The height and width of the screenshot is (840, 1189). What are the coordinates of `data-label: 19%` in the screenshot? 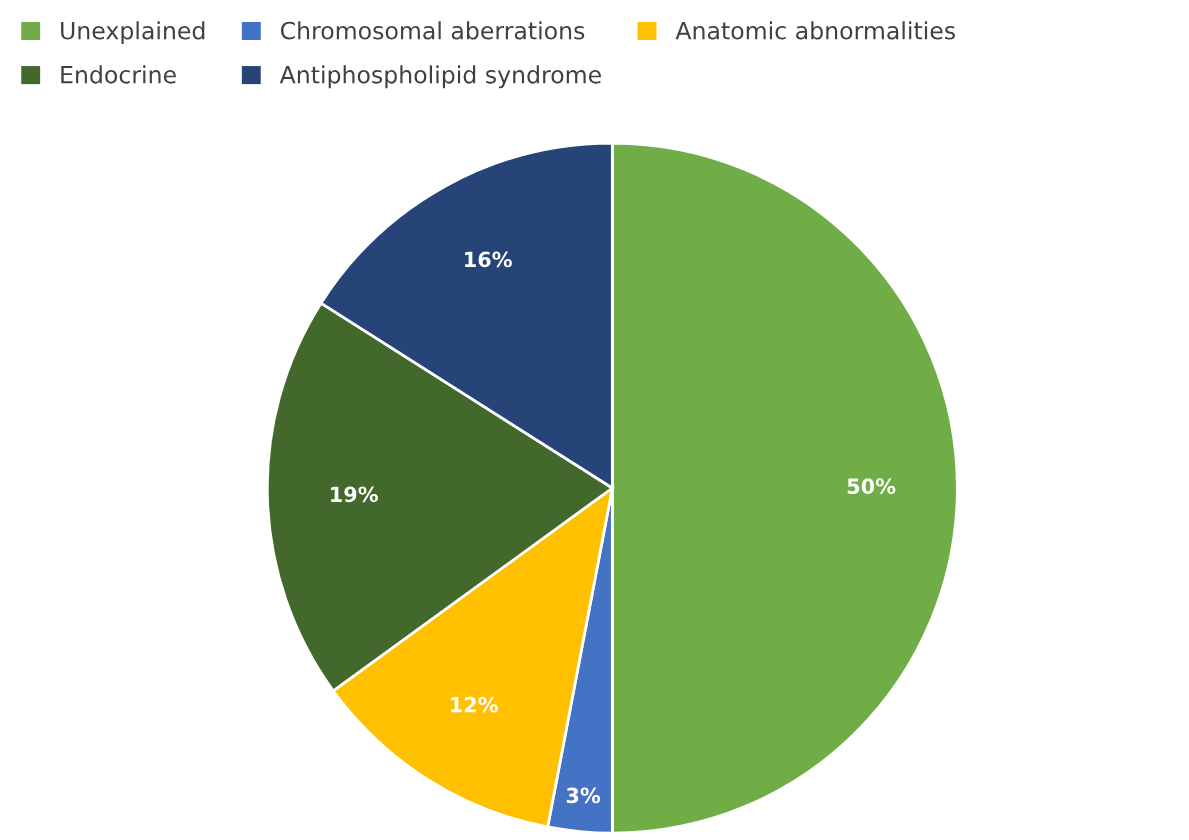 It's located at (354, 494).